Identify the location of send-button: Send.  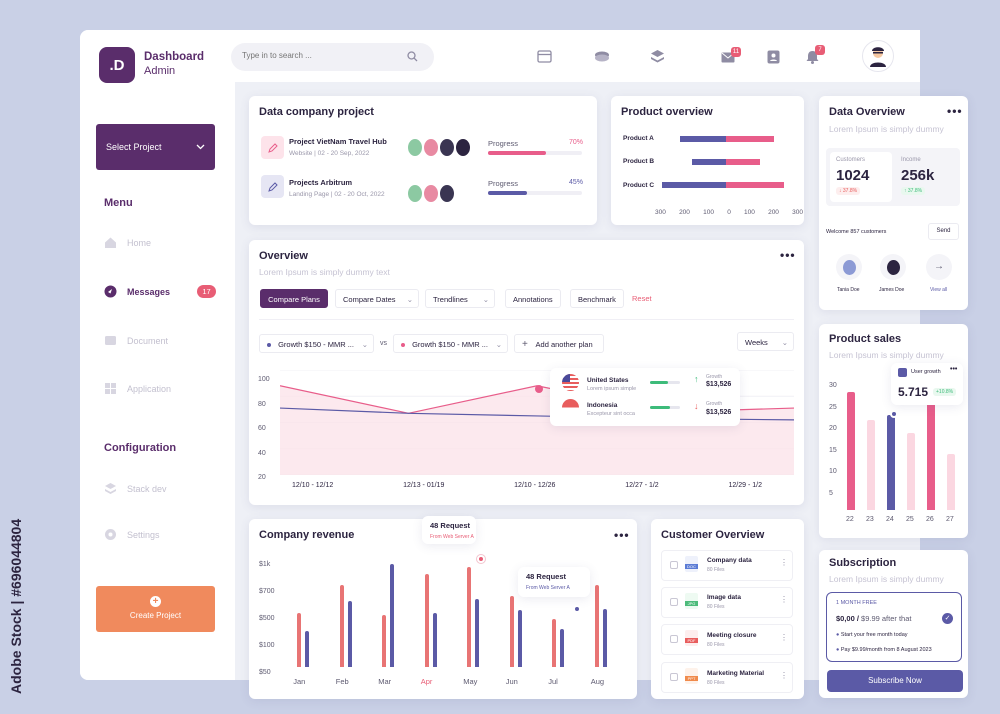
(943, 231).